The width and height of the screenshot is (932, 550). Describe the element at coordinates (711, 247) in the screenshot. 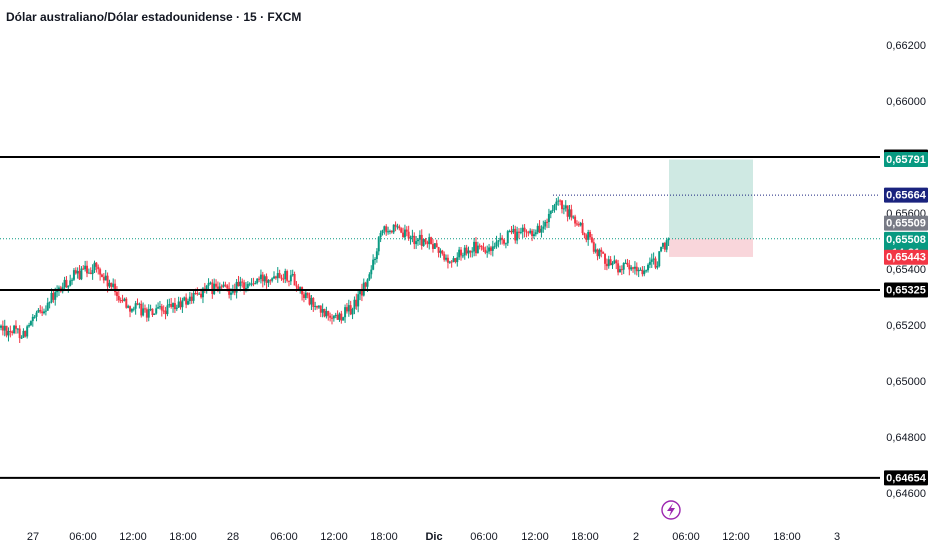

I see `stop-loss-zone` at that location.